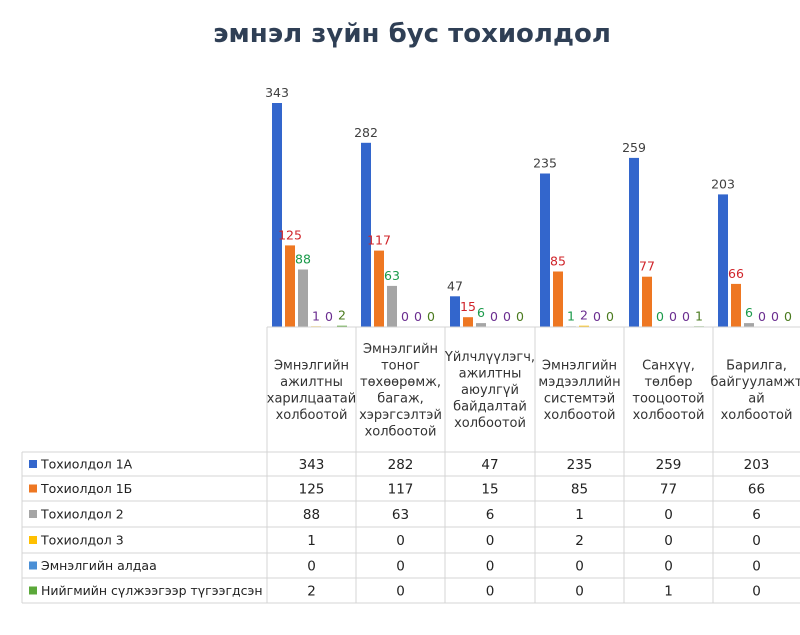  Describe the element at coordinates (489, 490) in the screenshot. I see `table-cell: 15` at that location.